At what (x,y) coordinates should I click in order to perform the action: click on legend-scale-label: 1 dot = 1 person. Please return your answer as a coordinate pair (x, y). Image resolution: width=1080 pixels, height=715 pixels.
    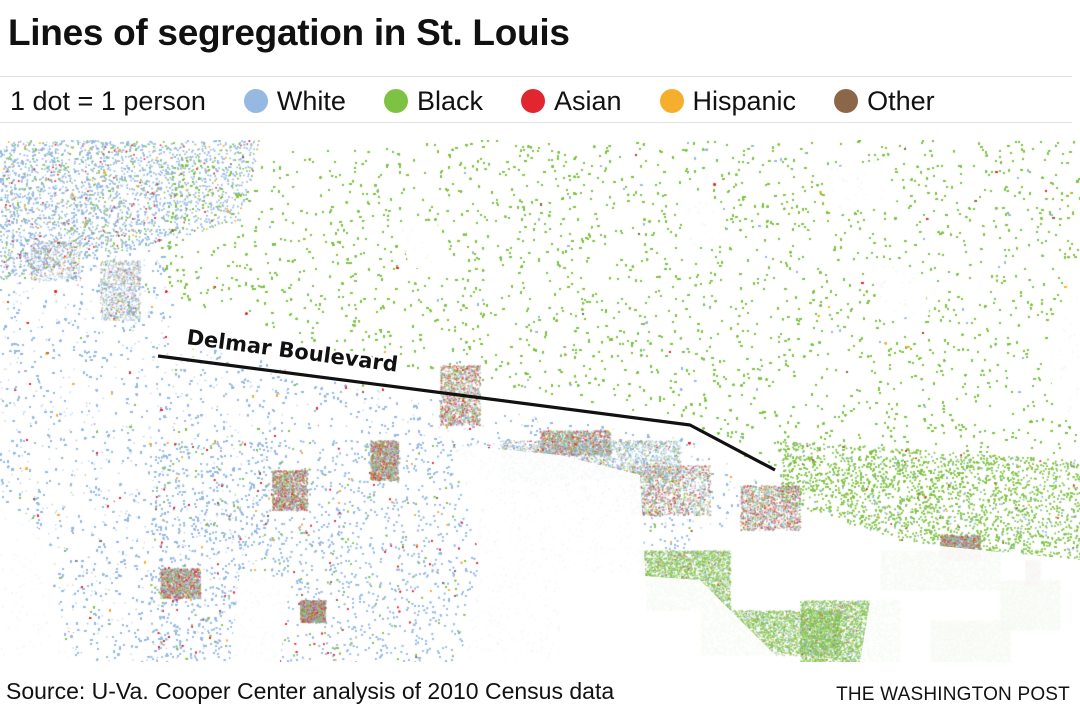
    Looking at the image, I should click on (108, 100).